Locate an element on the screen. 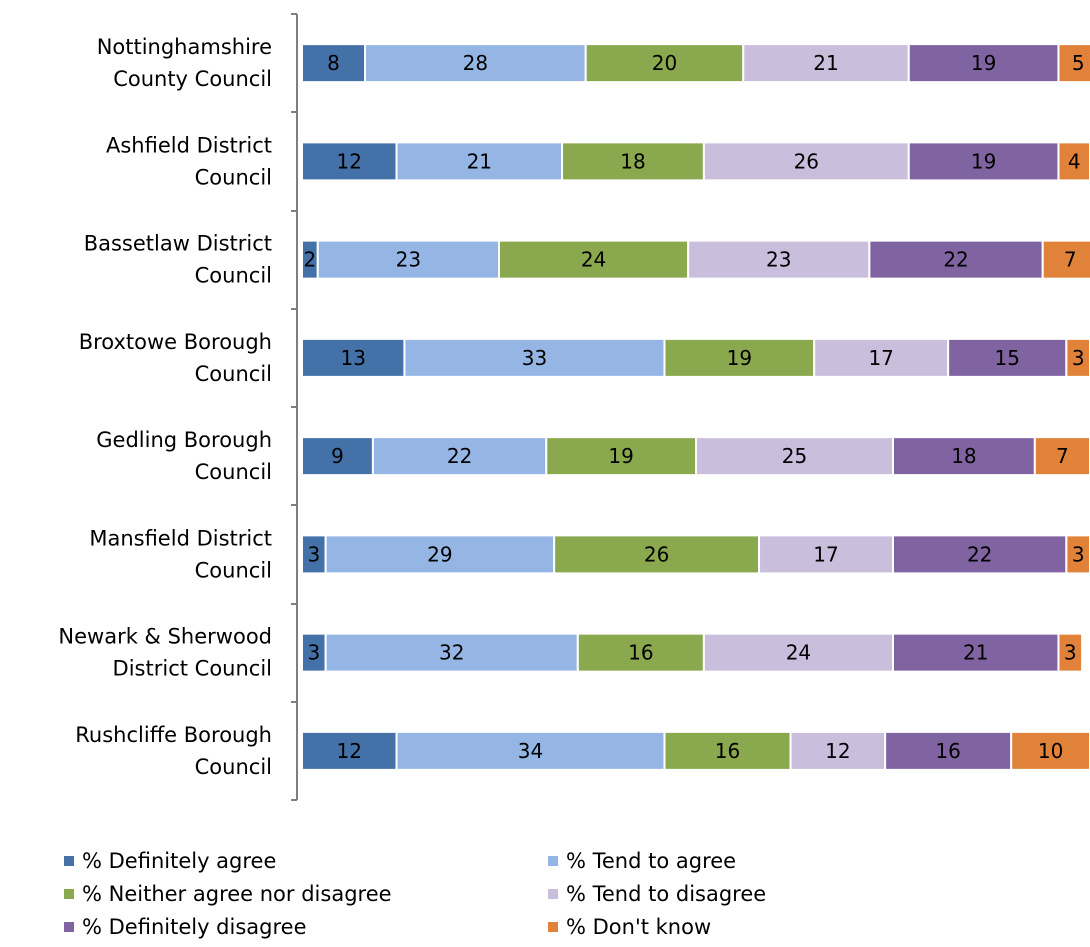 The height and width of the screenshot is (947, 1090). category-label: Ashfield District Council is located at coordinates (189, 161).